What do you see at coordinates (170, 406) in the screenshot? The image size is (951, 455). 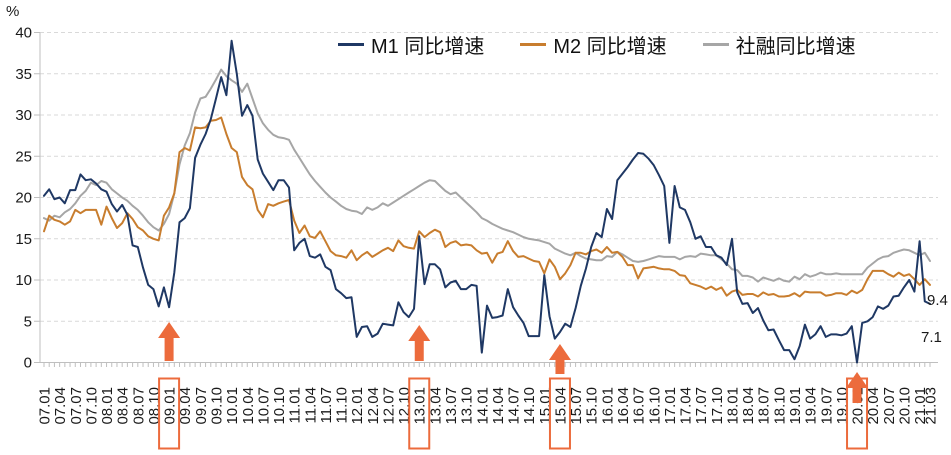 I see `x-tick-label-09.01: 09.01` at bounding box center [170, 406].